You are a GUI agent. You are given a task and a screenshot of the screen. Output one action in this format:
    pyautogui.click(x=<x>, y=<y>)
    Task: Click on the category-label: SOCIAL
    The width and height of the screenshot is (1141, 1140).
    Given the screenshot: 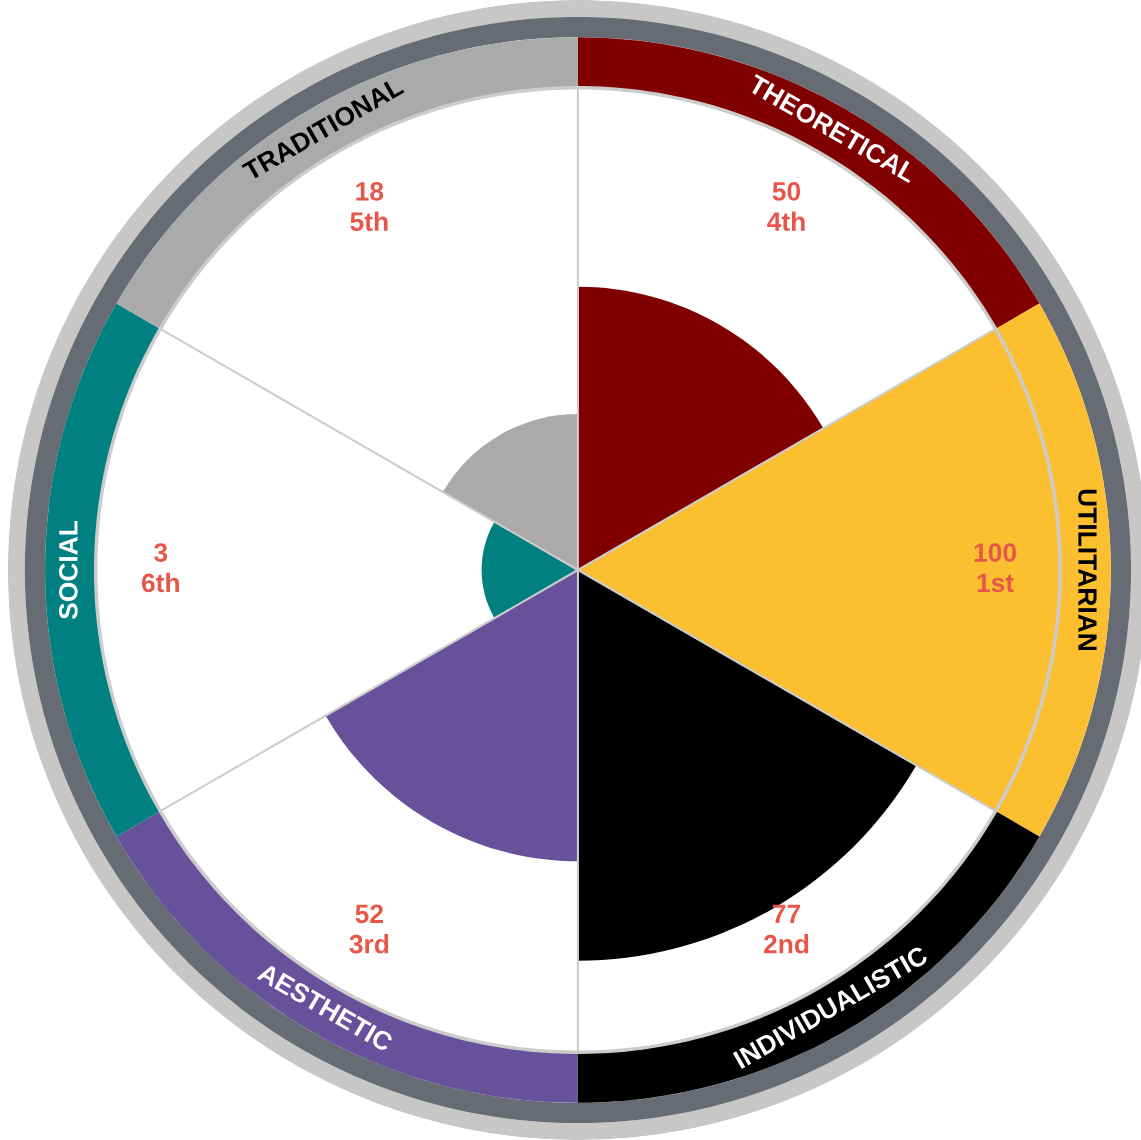 What is the action you would take?
    pyautogui.click(x=68, y=570)
    